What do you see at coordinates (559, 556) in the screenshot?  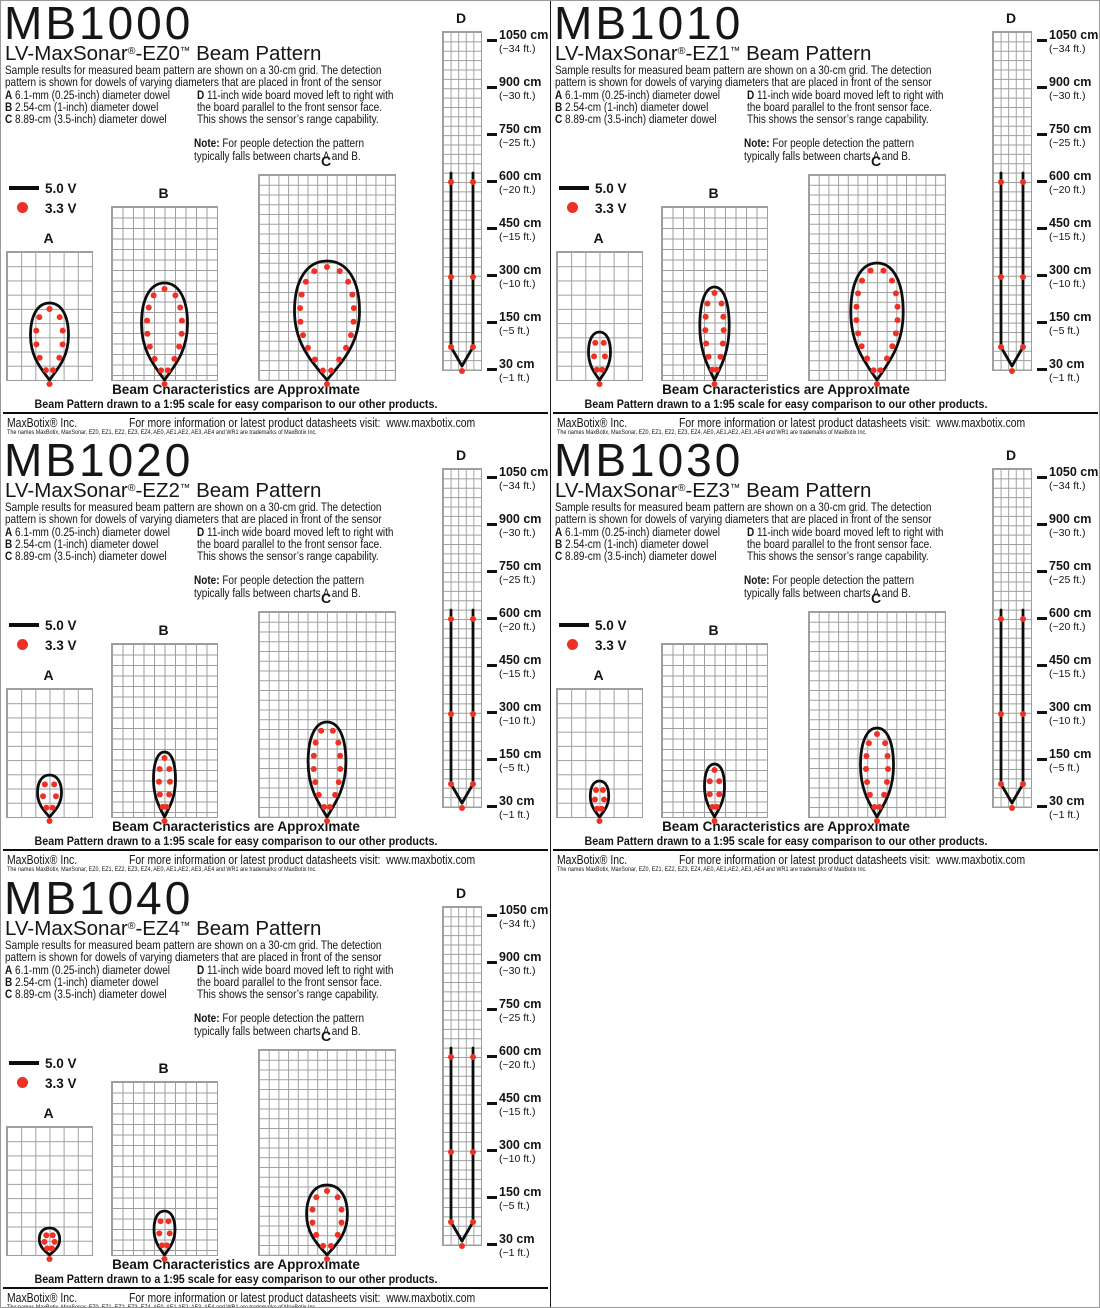 I see `dowel-key-c: C` at bounding box center [559, 556].